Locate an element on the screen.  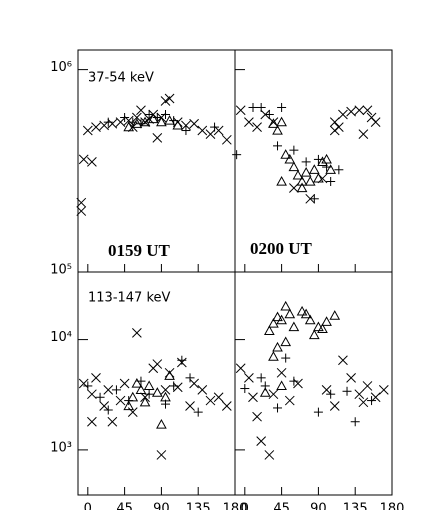
panel-label: 0200 UT is located at coordinates (281, 248).